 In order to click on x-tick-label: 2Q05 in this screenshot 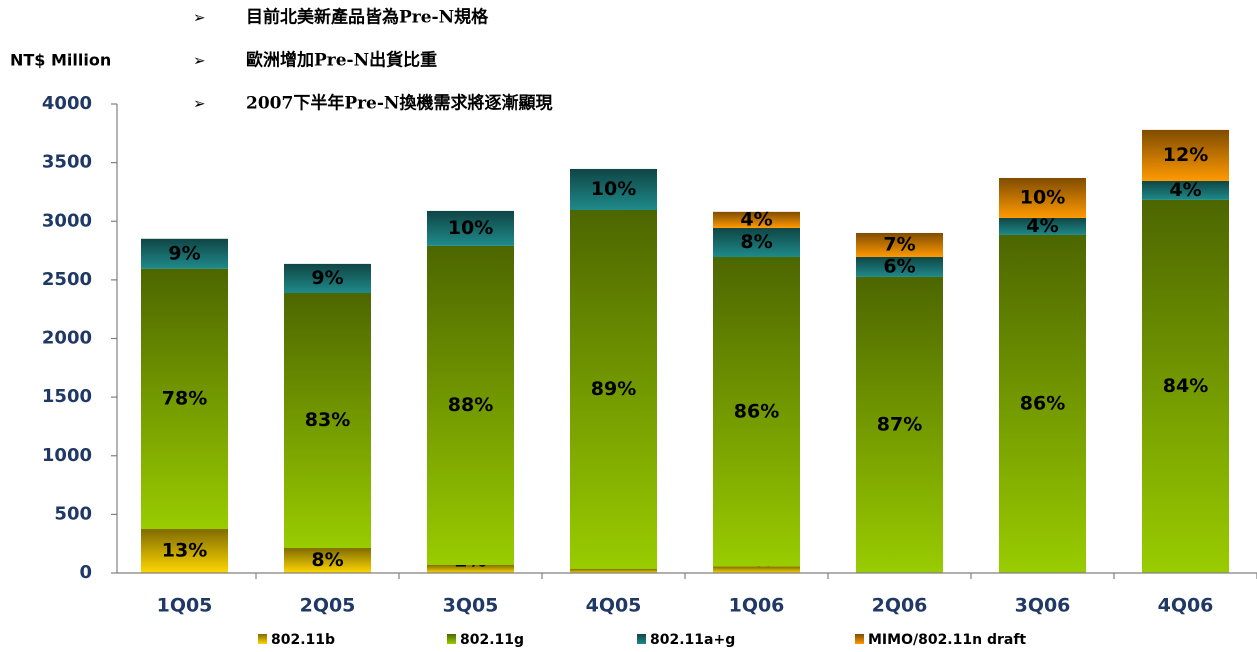, I will do `click(328, 606)`.